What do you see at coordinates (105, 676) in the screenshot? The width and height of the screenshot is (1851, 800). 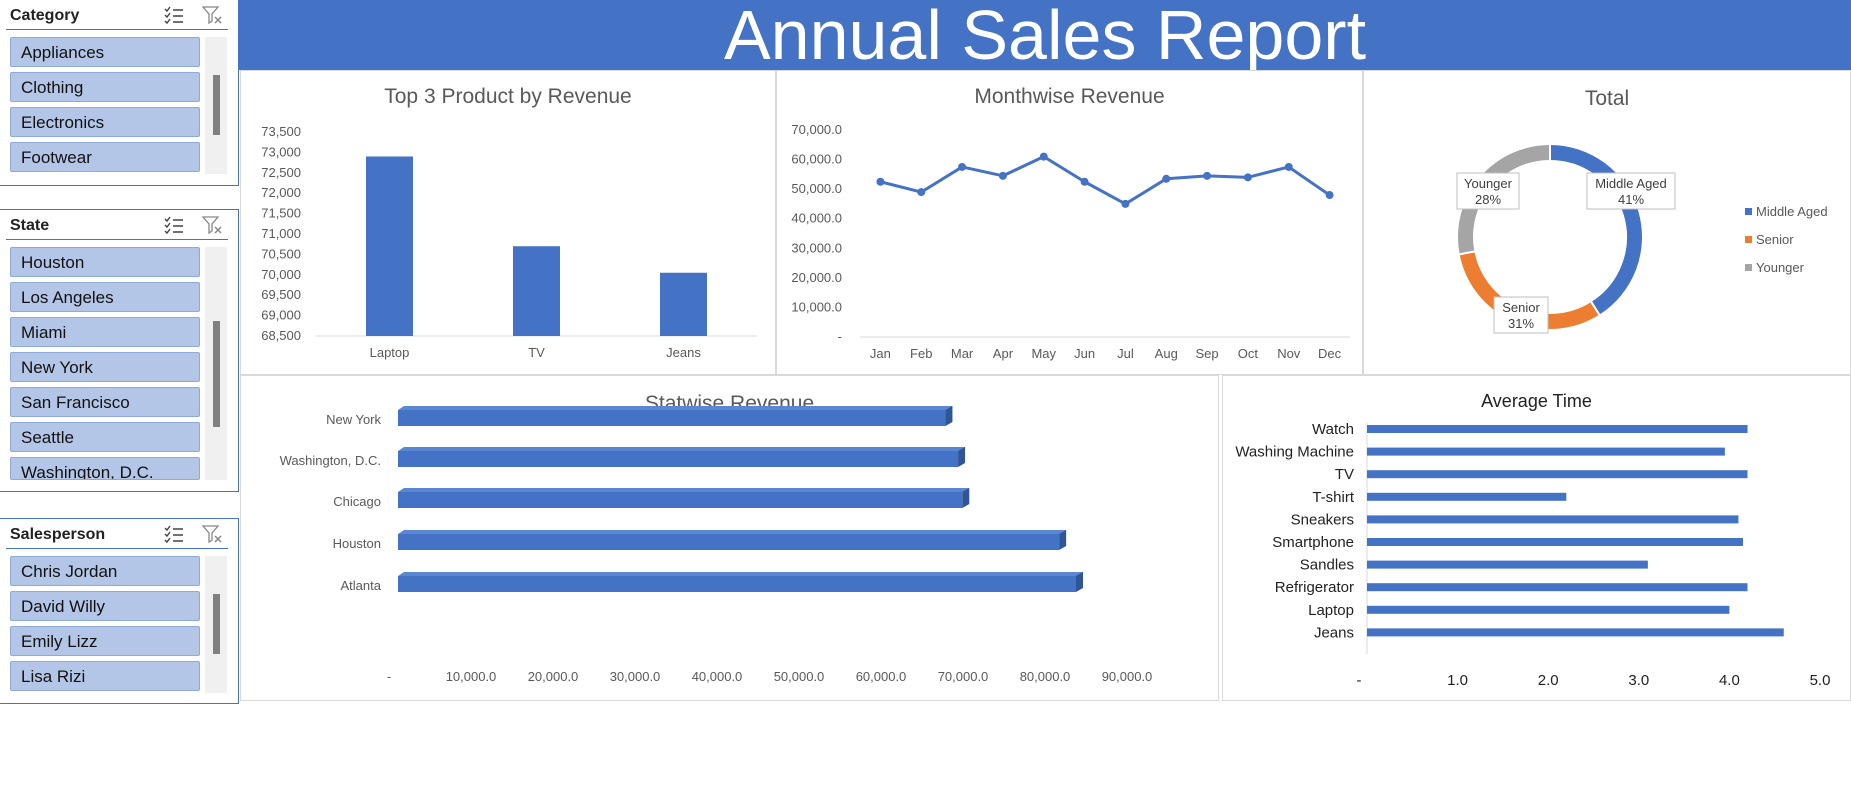 I see `slicer-item-lisa-rizi: Lisa Rizi` at bounding box center [105, 676].